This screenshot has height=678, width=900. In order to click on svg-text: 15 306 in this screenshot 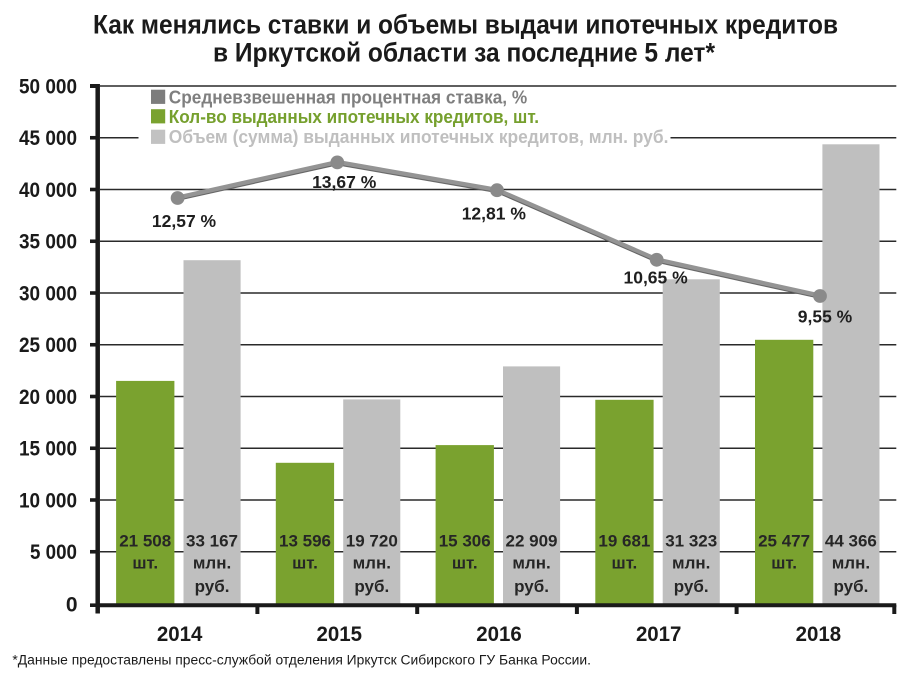, I will do `click(465, 541)`.